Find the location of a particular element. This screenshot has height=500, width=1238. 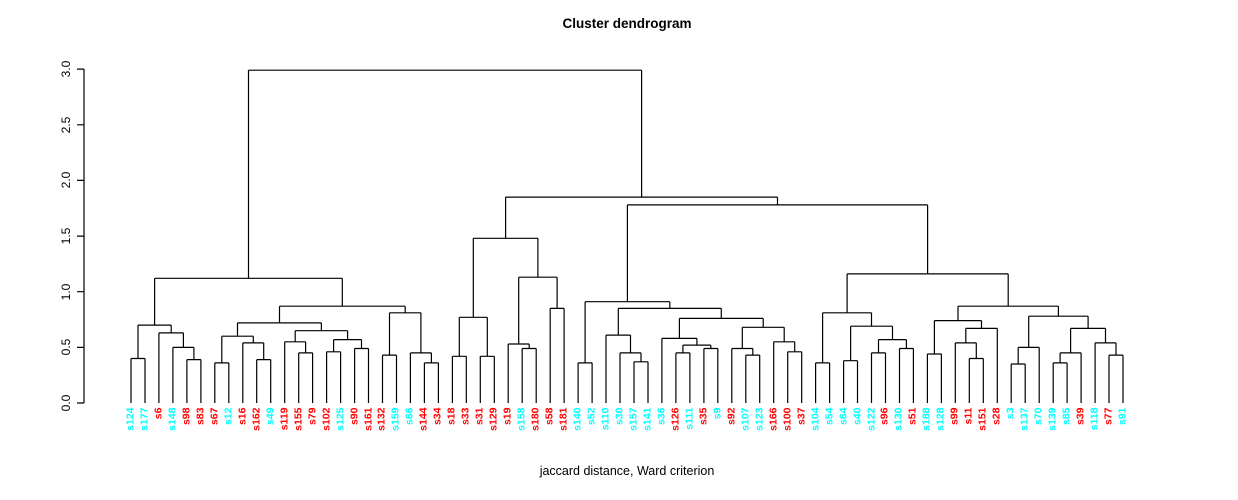

leaf-label-s19: s19 is located at coordinates (507, 416).